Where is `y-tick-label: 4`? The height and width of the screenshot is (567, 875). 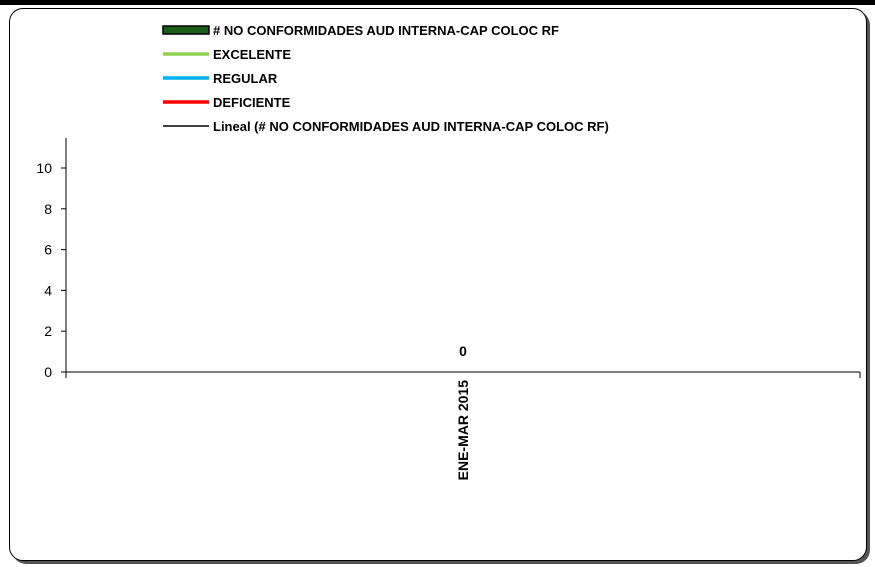 y-tick-label: 4 is located at coordinates (48, 290).